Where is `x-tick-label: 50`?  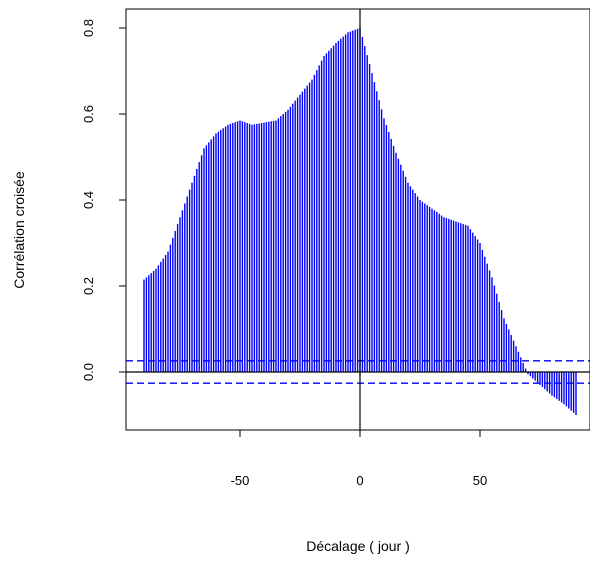 x-tick-label: 50 is located at coordinates (480, 480).